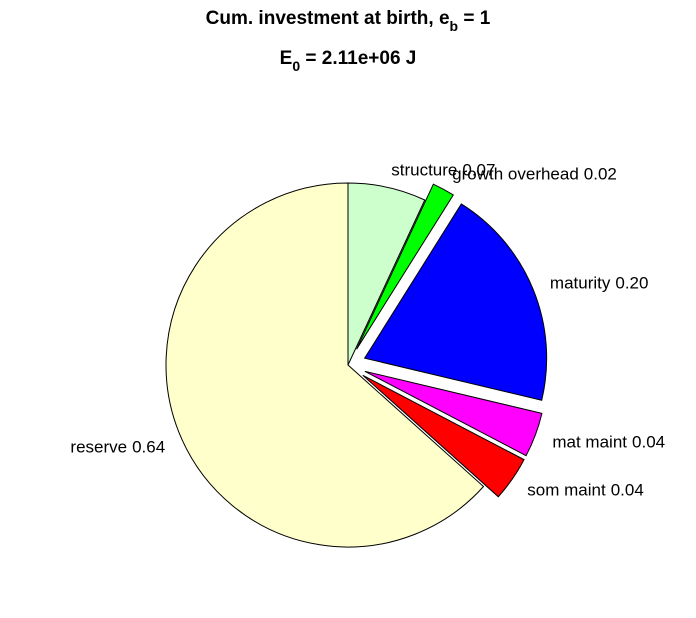  I want to click on subtitle-part: E, so click(286, 58).